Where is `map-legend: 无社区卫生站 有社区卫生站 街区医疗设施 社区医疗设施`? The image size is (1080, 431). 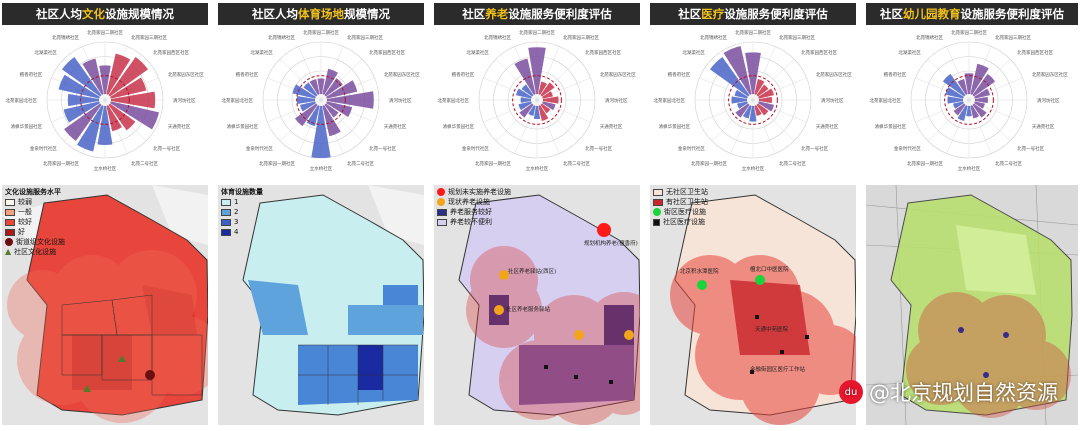
map-legend: 无社区卫生站 有社区卫生站 街区医疗设施 社区医疗设施 is located at coordinates (680, 207).